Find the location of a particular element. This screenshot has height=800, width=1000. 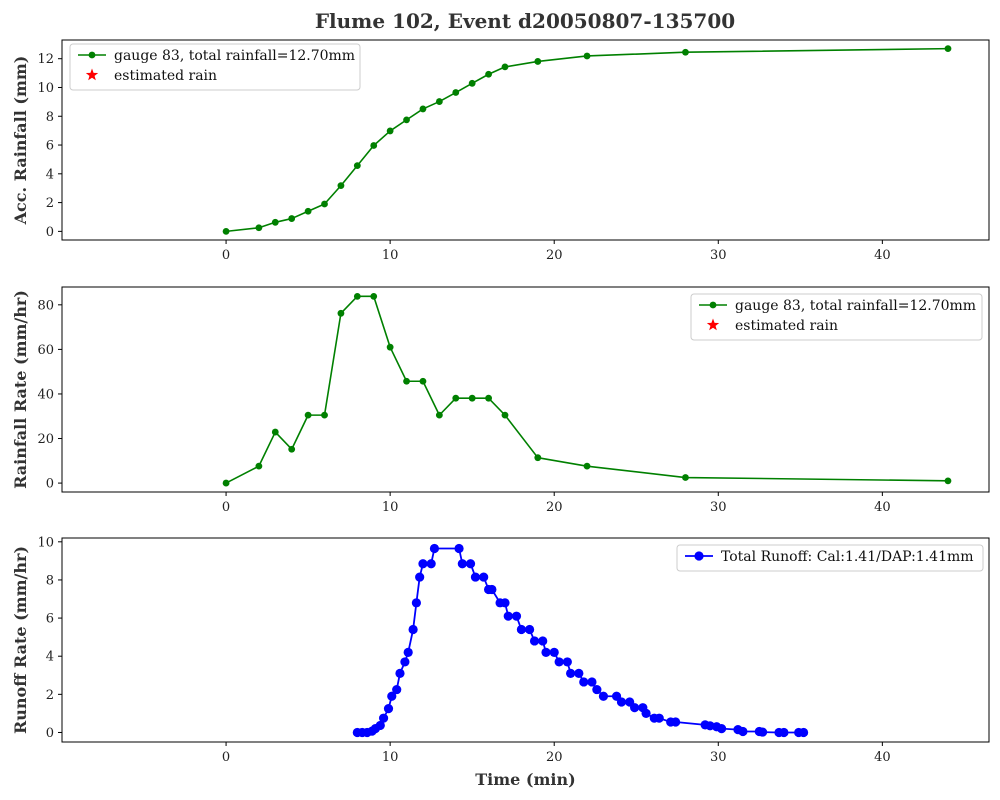

x-axis-label: Time (min) is located at coordinates (525, 779).